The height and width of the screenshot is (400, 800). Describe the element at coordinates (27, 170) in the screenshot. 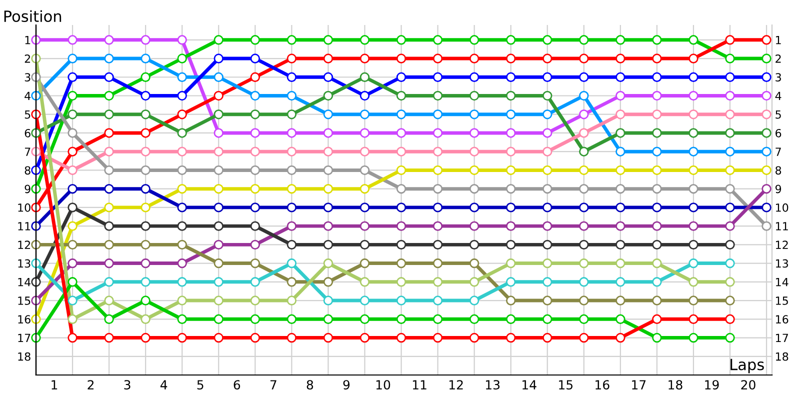

I see `y-tick-label: 8` at that location.